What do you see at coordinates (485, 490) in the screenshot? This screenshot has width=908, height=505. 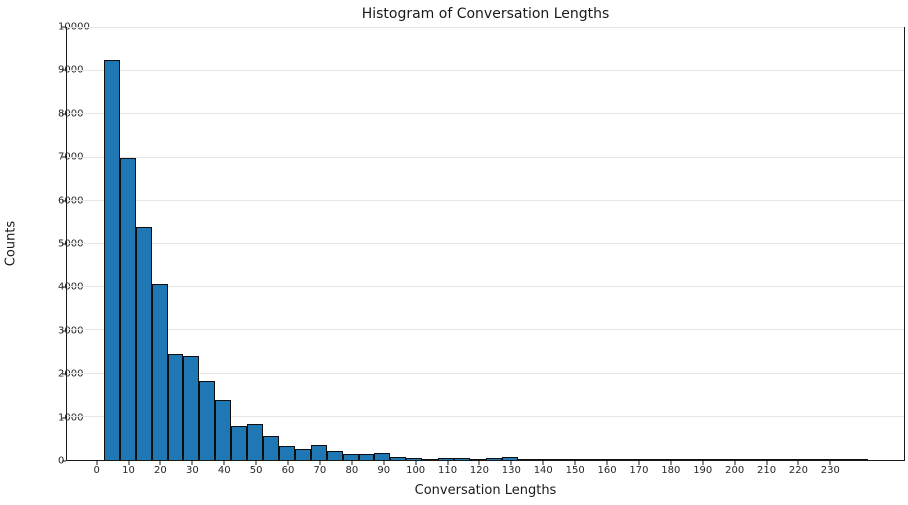 I see `x-axis-label: Conversation Lengths` at bounding box center [485, 490].